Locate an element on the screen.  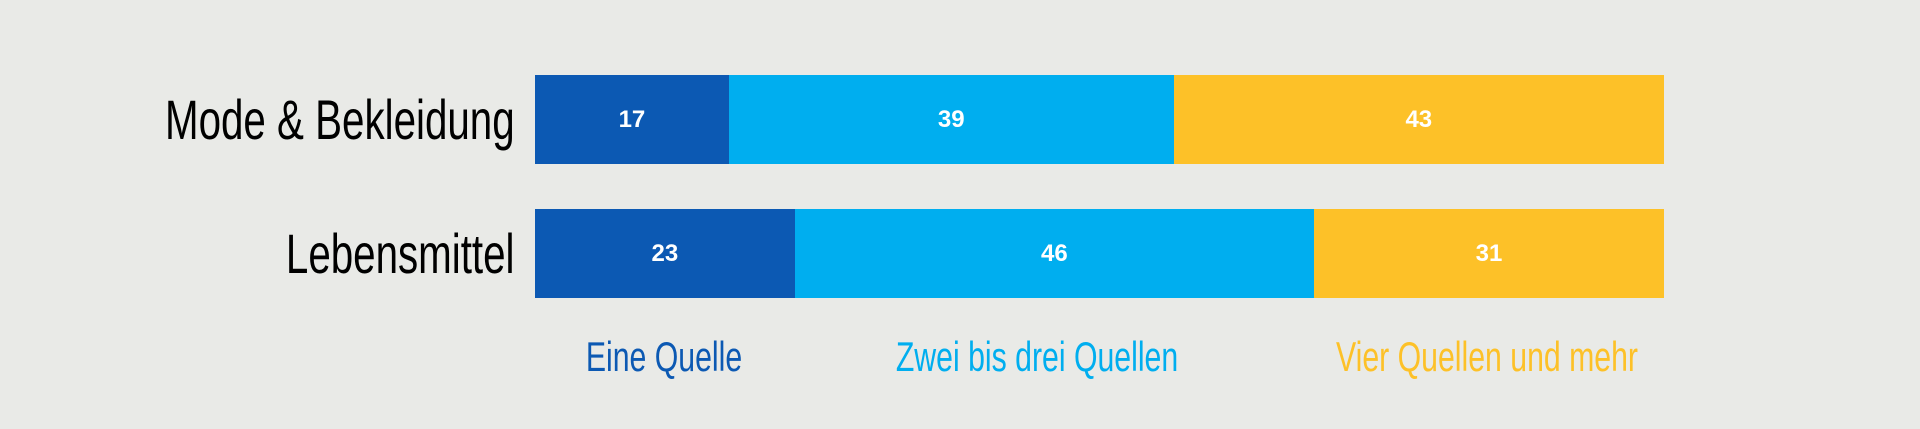
bar-segment: 17 is located at coordinates (632, 119).